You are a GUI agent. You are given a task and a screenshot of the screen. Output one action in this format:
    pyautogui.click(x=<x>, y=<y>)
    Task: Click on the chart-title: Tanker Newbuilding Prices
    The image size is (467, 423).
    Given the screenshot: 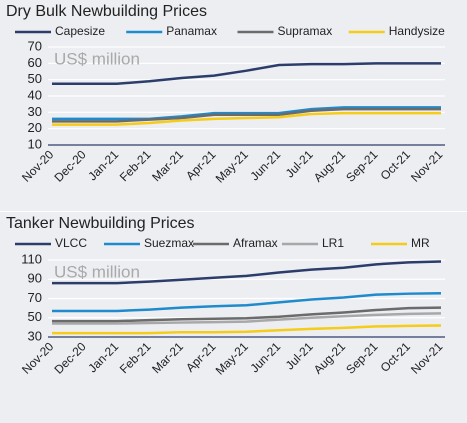 What is the action you would take?
    pyautogui.click(x=100, y=223)
    